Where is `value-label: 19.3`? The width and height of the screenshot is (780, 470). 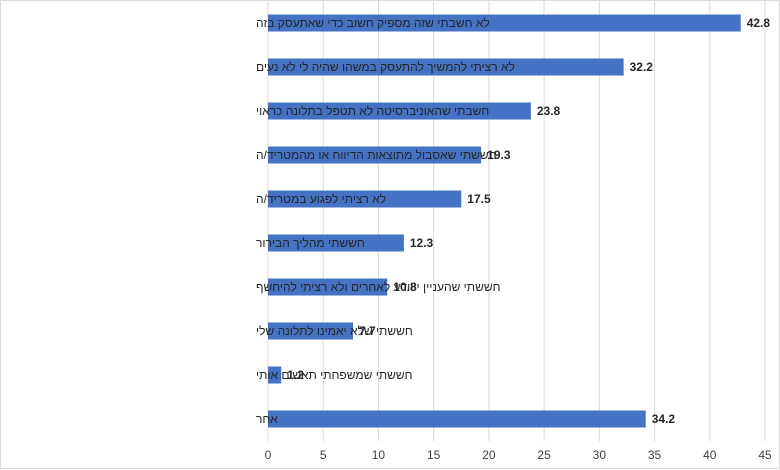
value-label: 19.3 is located at coordinates (499, 155).